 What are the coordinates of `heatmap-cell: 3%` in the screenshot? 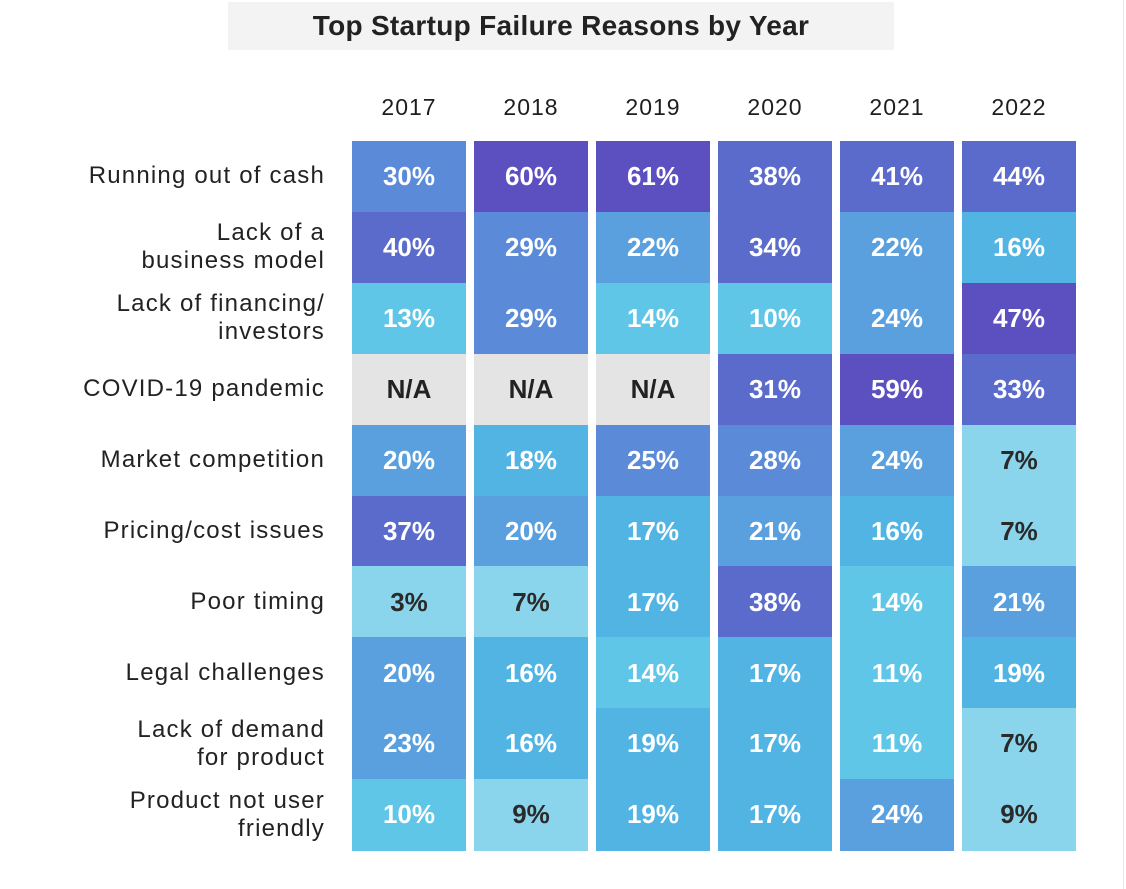 It's located at (409, 602).